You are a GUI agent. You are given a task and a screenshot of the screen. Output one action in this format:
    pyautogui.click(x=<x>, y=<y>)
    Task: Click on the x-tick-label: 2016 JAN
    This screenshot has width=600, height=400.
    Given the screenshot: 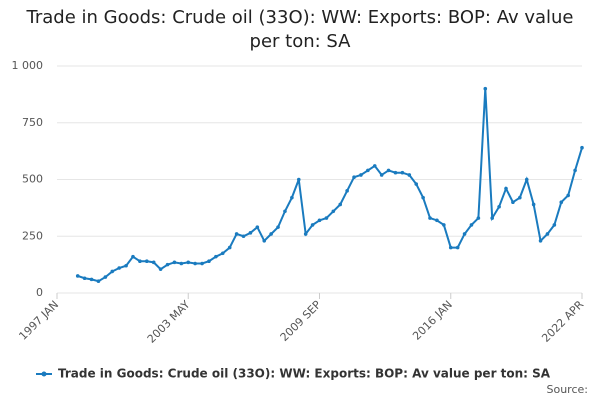 What is the action you would take?
    pyautogui.click(x=432, y=320)
    